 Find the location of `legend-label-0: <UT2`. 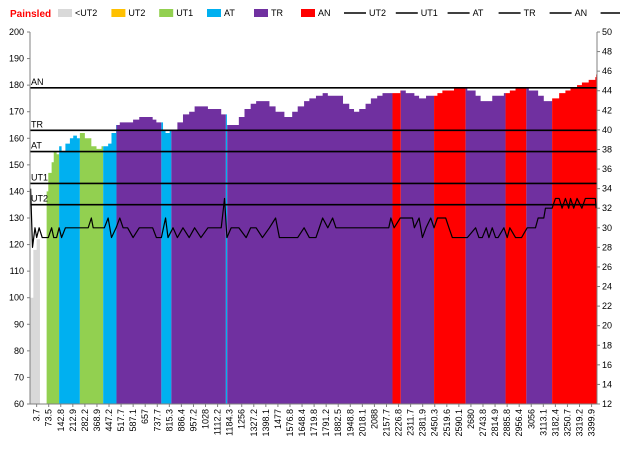

legend-label-0: <UT2 is located at coordinates (86, 13).